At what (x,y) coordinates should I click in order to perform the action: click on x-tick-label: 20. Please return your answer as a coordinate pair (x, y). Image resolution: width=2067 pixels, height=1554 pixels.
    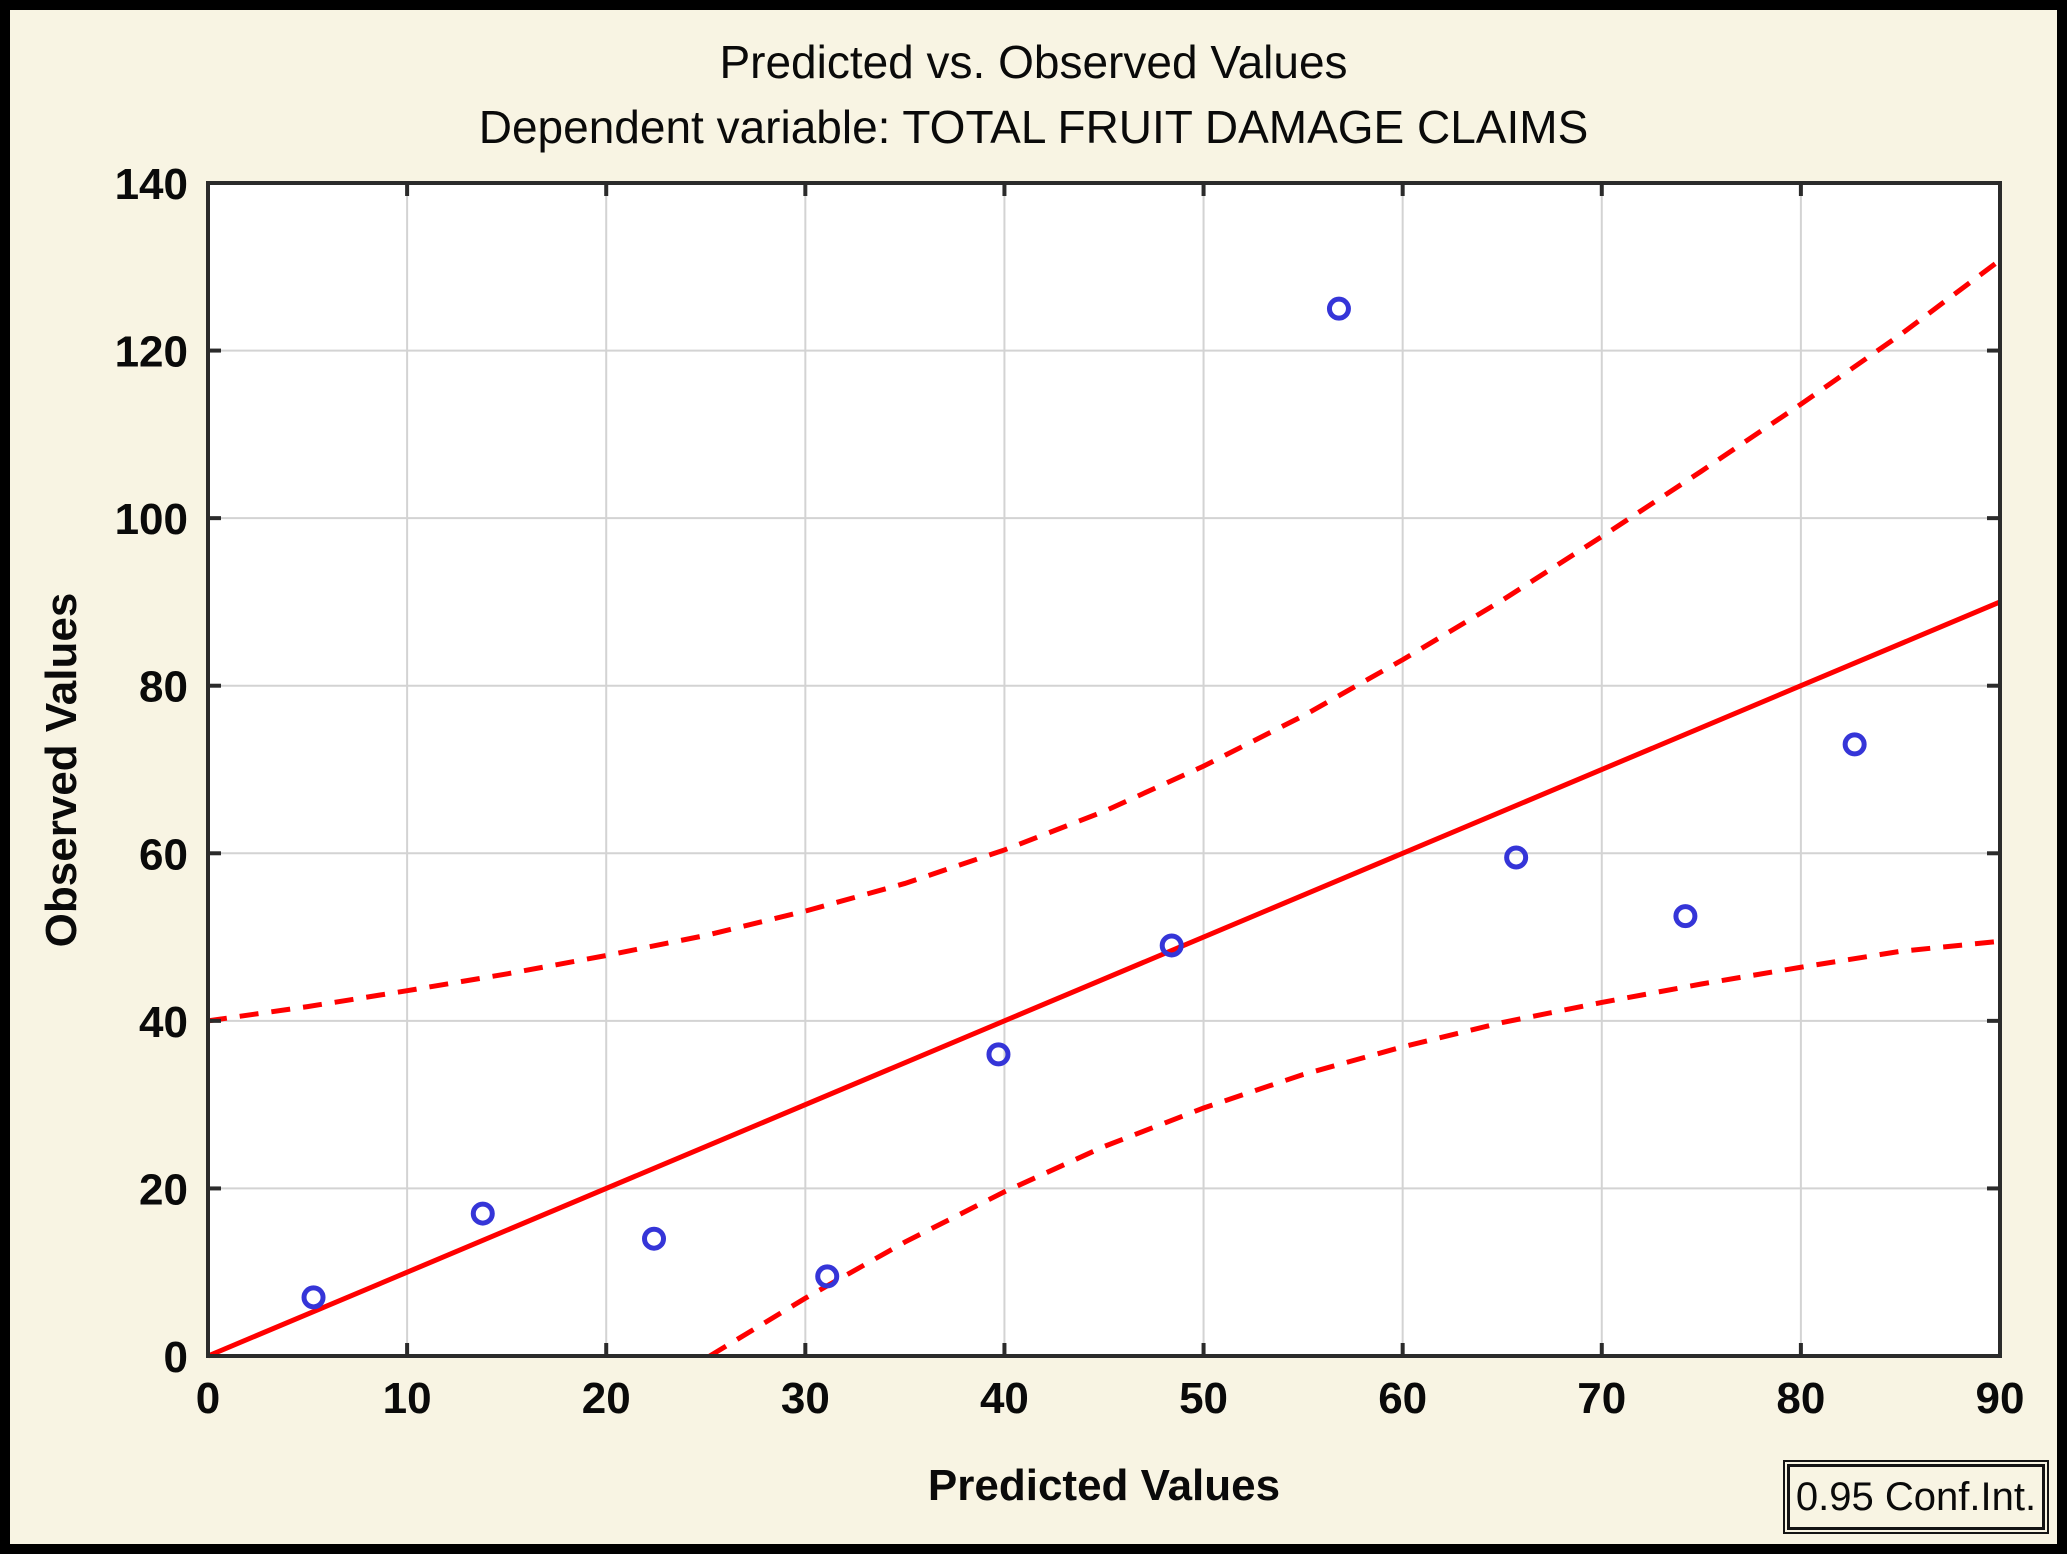
    Looking at the image, I should click on (606, 1398).